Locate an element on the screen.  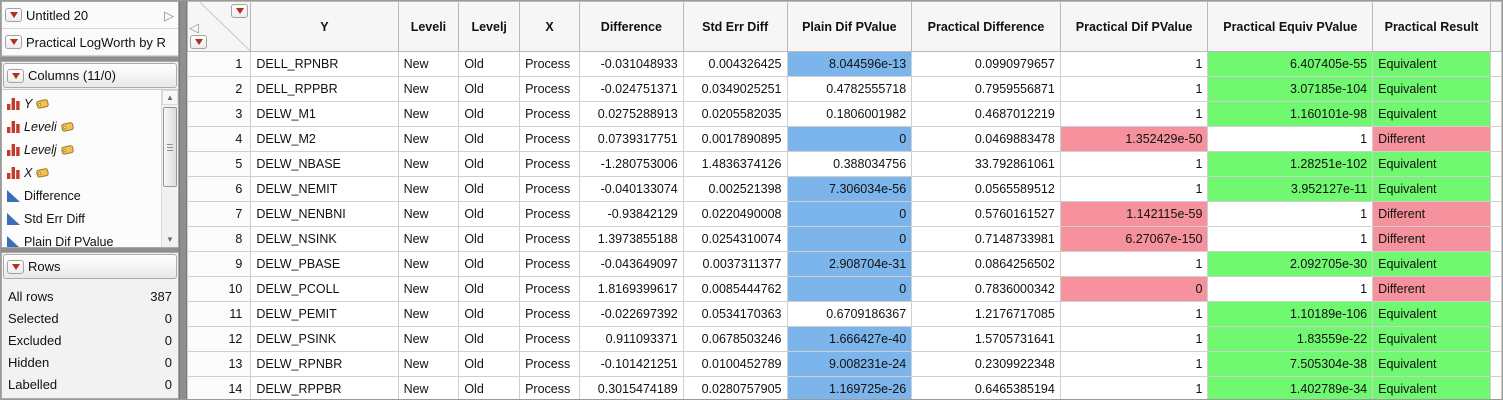
column-header-leveli: Leveli is located at coordinates (428, 26).